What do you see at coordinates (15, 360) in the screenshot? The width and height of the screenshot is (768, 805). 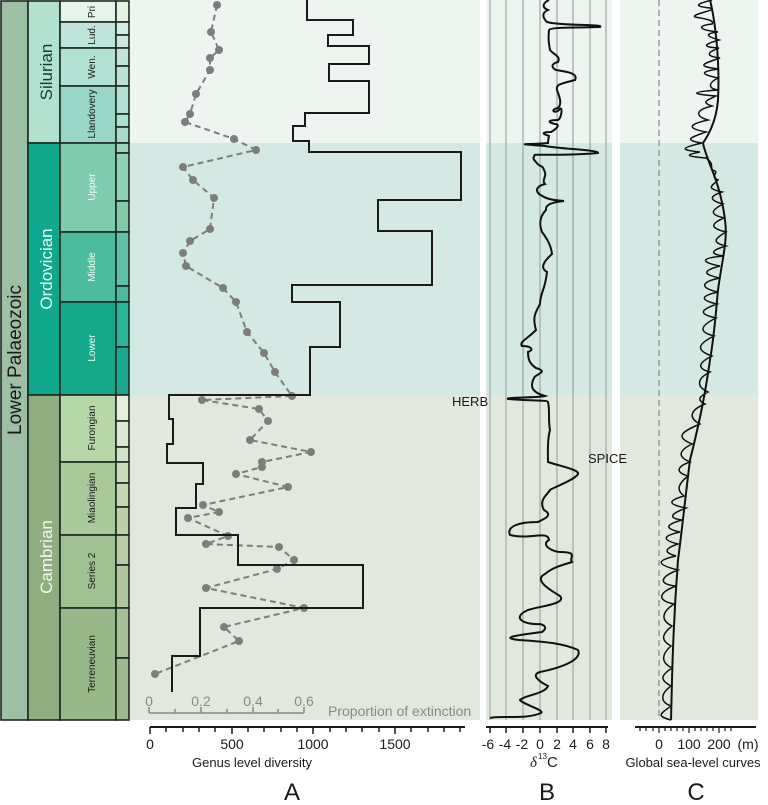 I see `era-label: Lower Palaeozoic` at bounding box center [15, 360].